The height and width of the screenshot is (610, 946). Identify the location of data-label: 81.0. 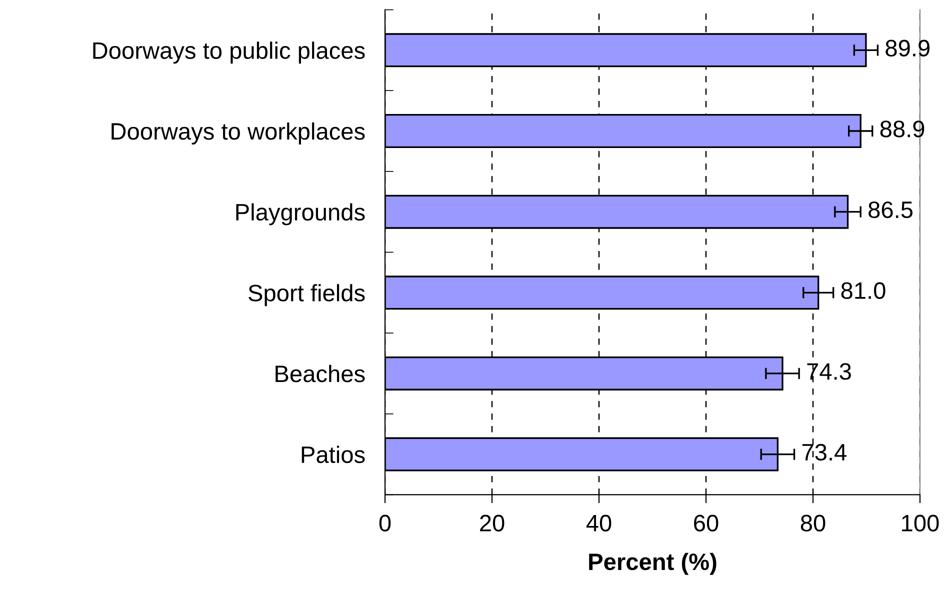
(863, 290).